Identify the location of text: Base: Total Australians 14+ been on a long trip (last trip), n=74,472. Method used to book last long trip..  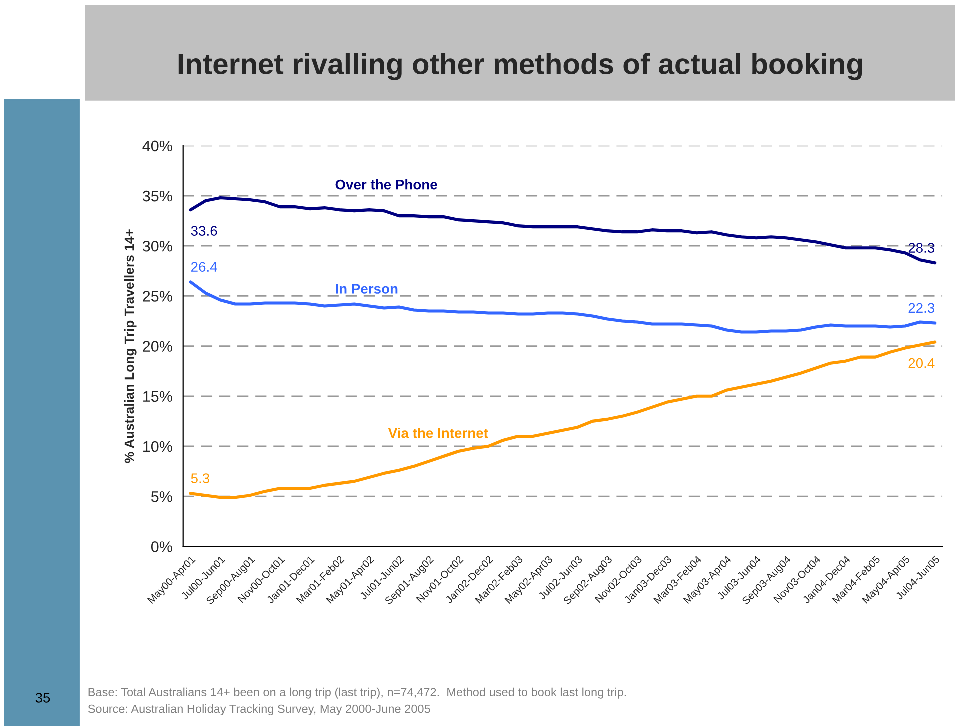
(357, 693).